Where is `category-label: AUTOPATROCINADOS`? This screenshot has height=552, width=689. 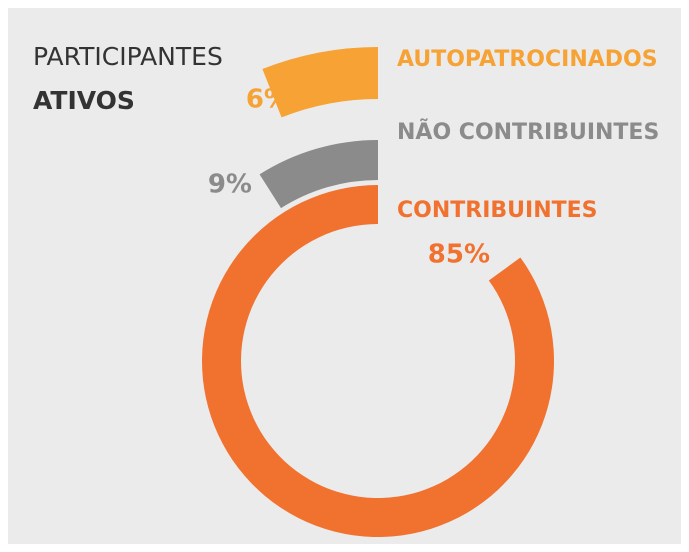
category-label: AUTOPATROCINADOS is located at coordinates (527, 59).